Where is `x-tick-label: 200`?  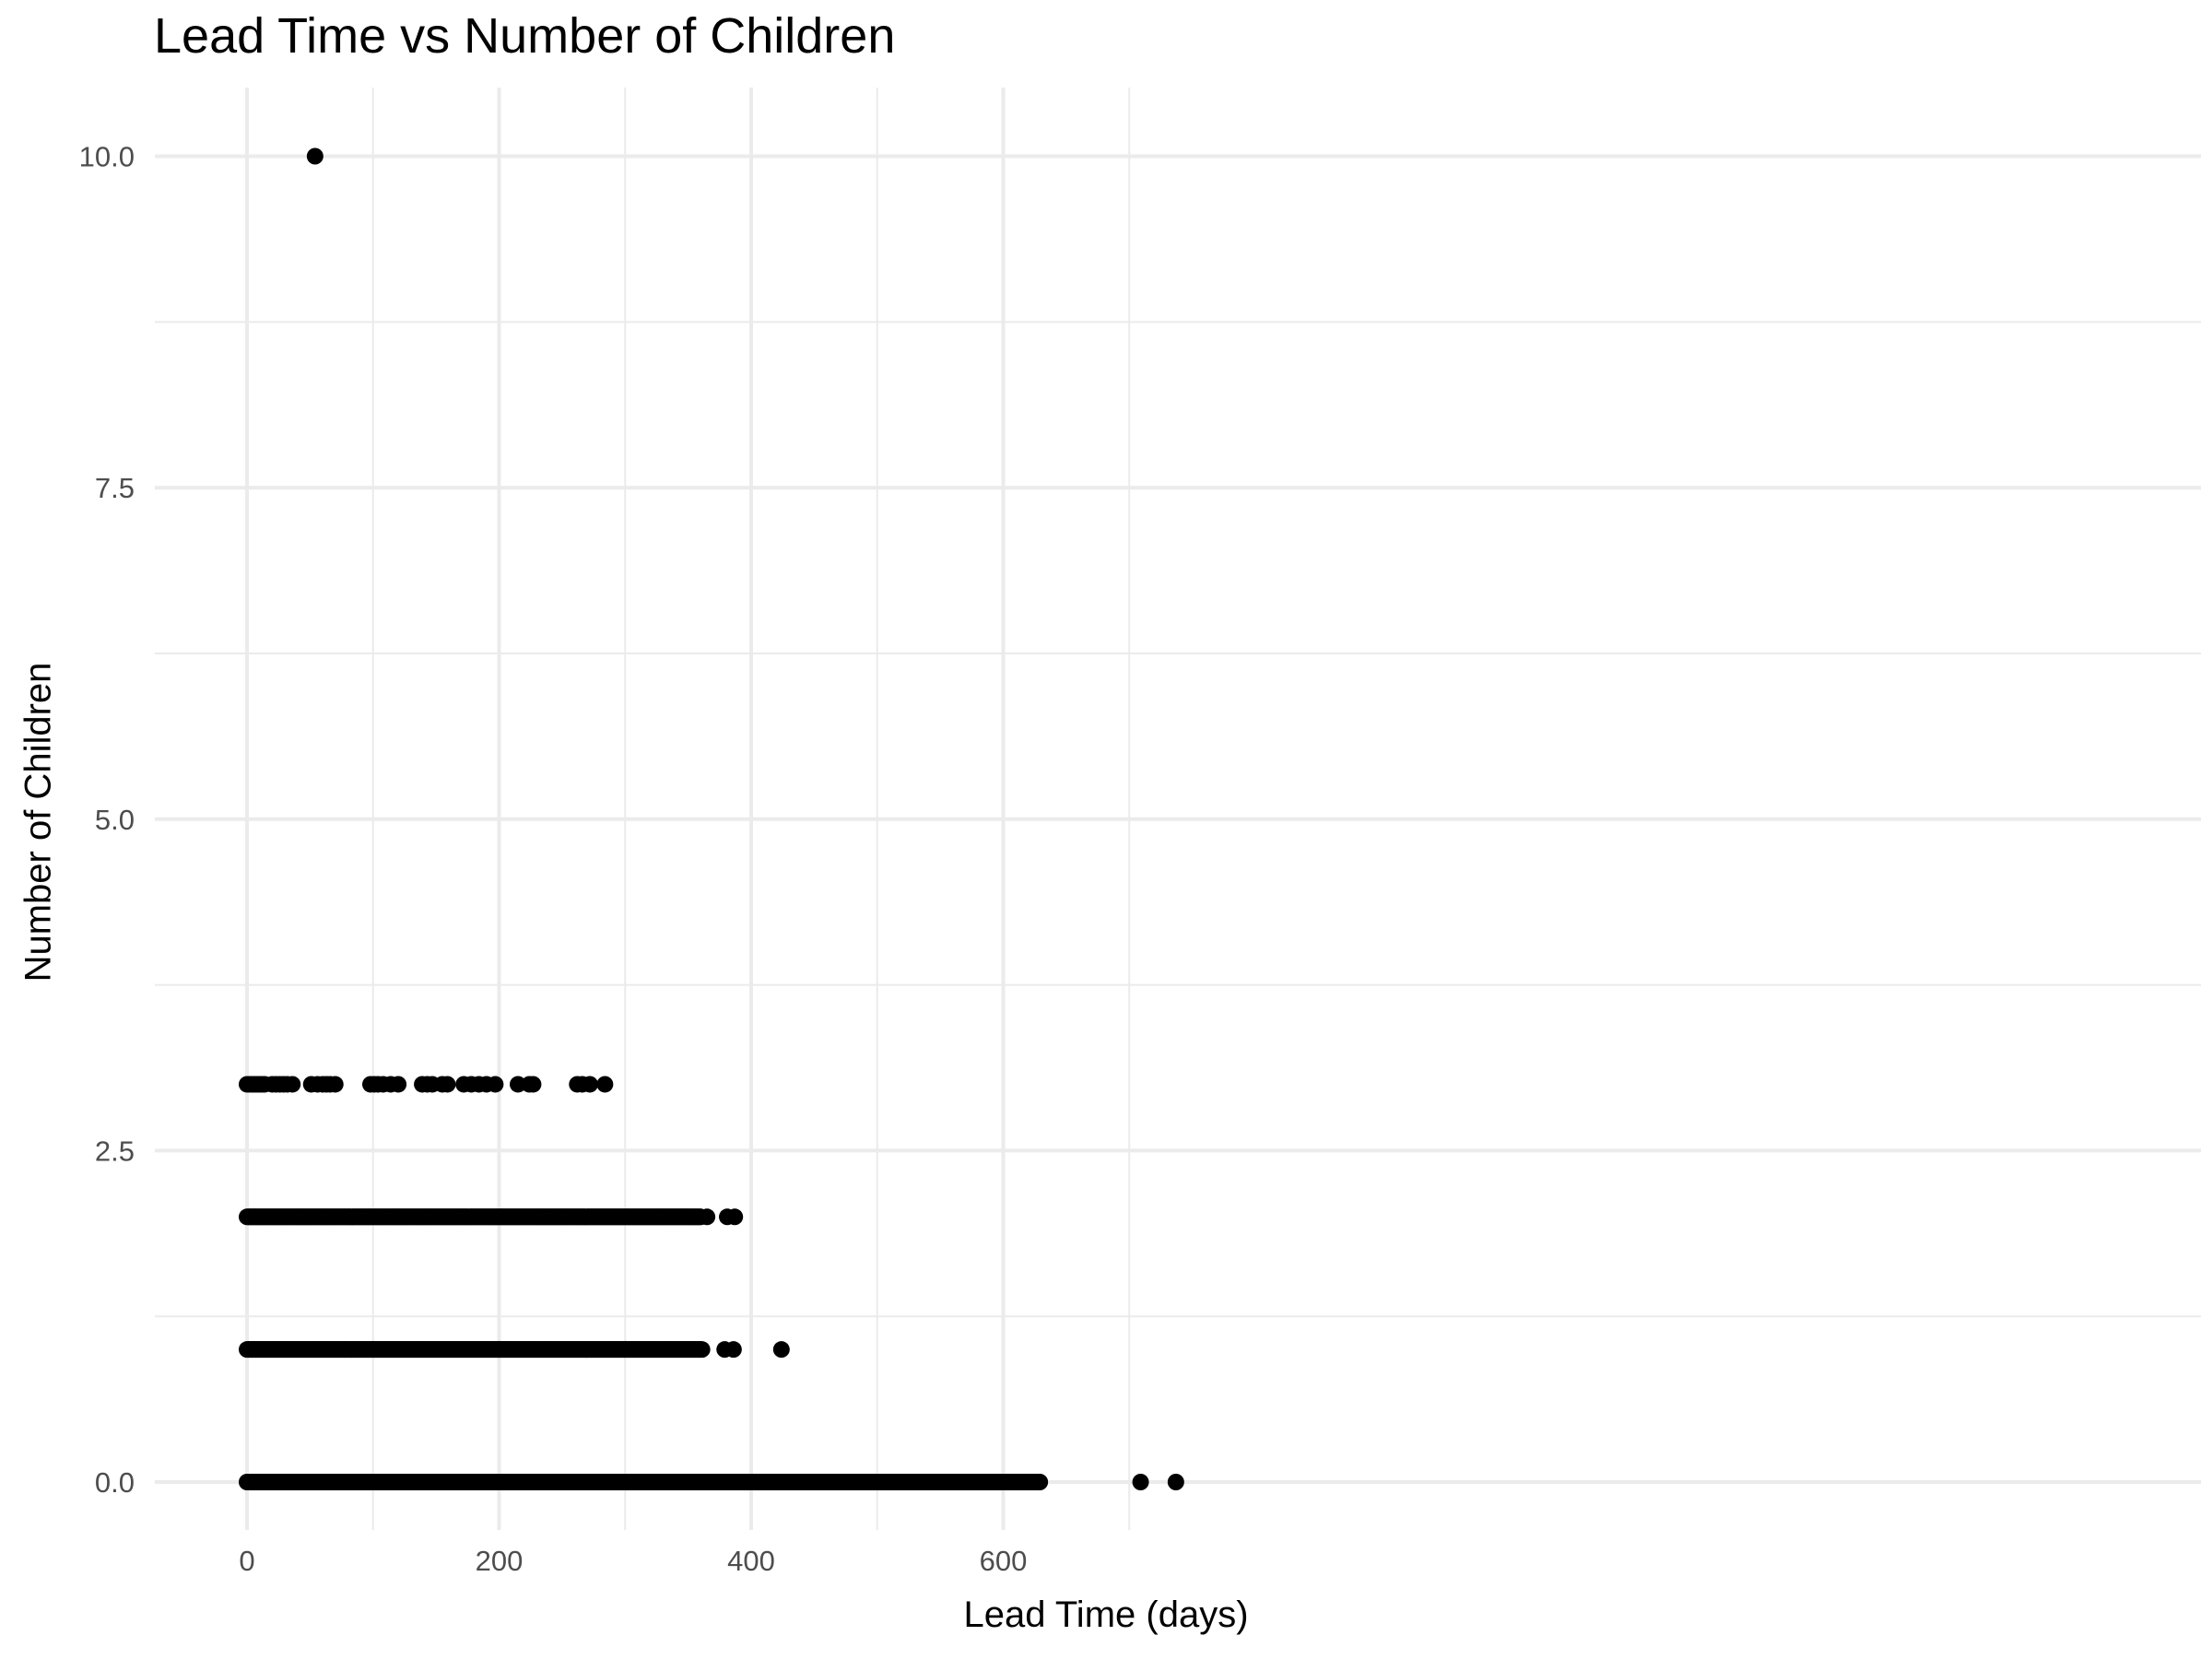
x-tick-label: 200 is located at coordinates (500, 1561).